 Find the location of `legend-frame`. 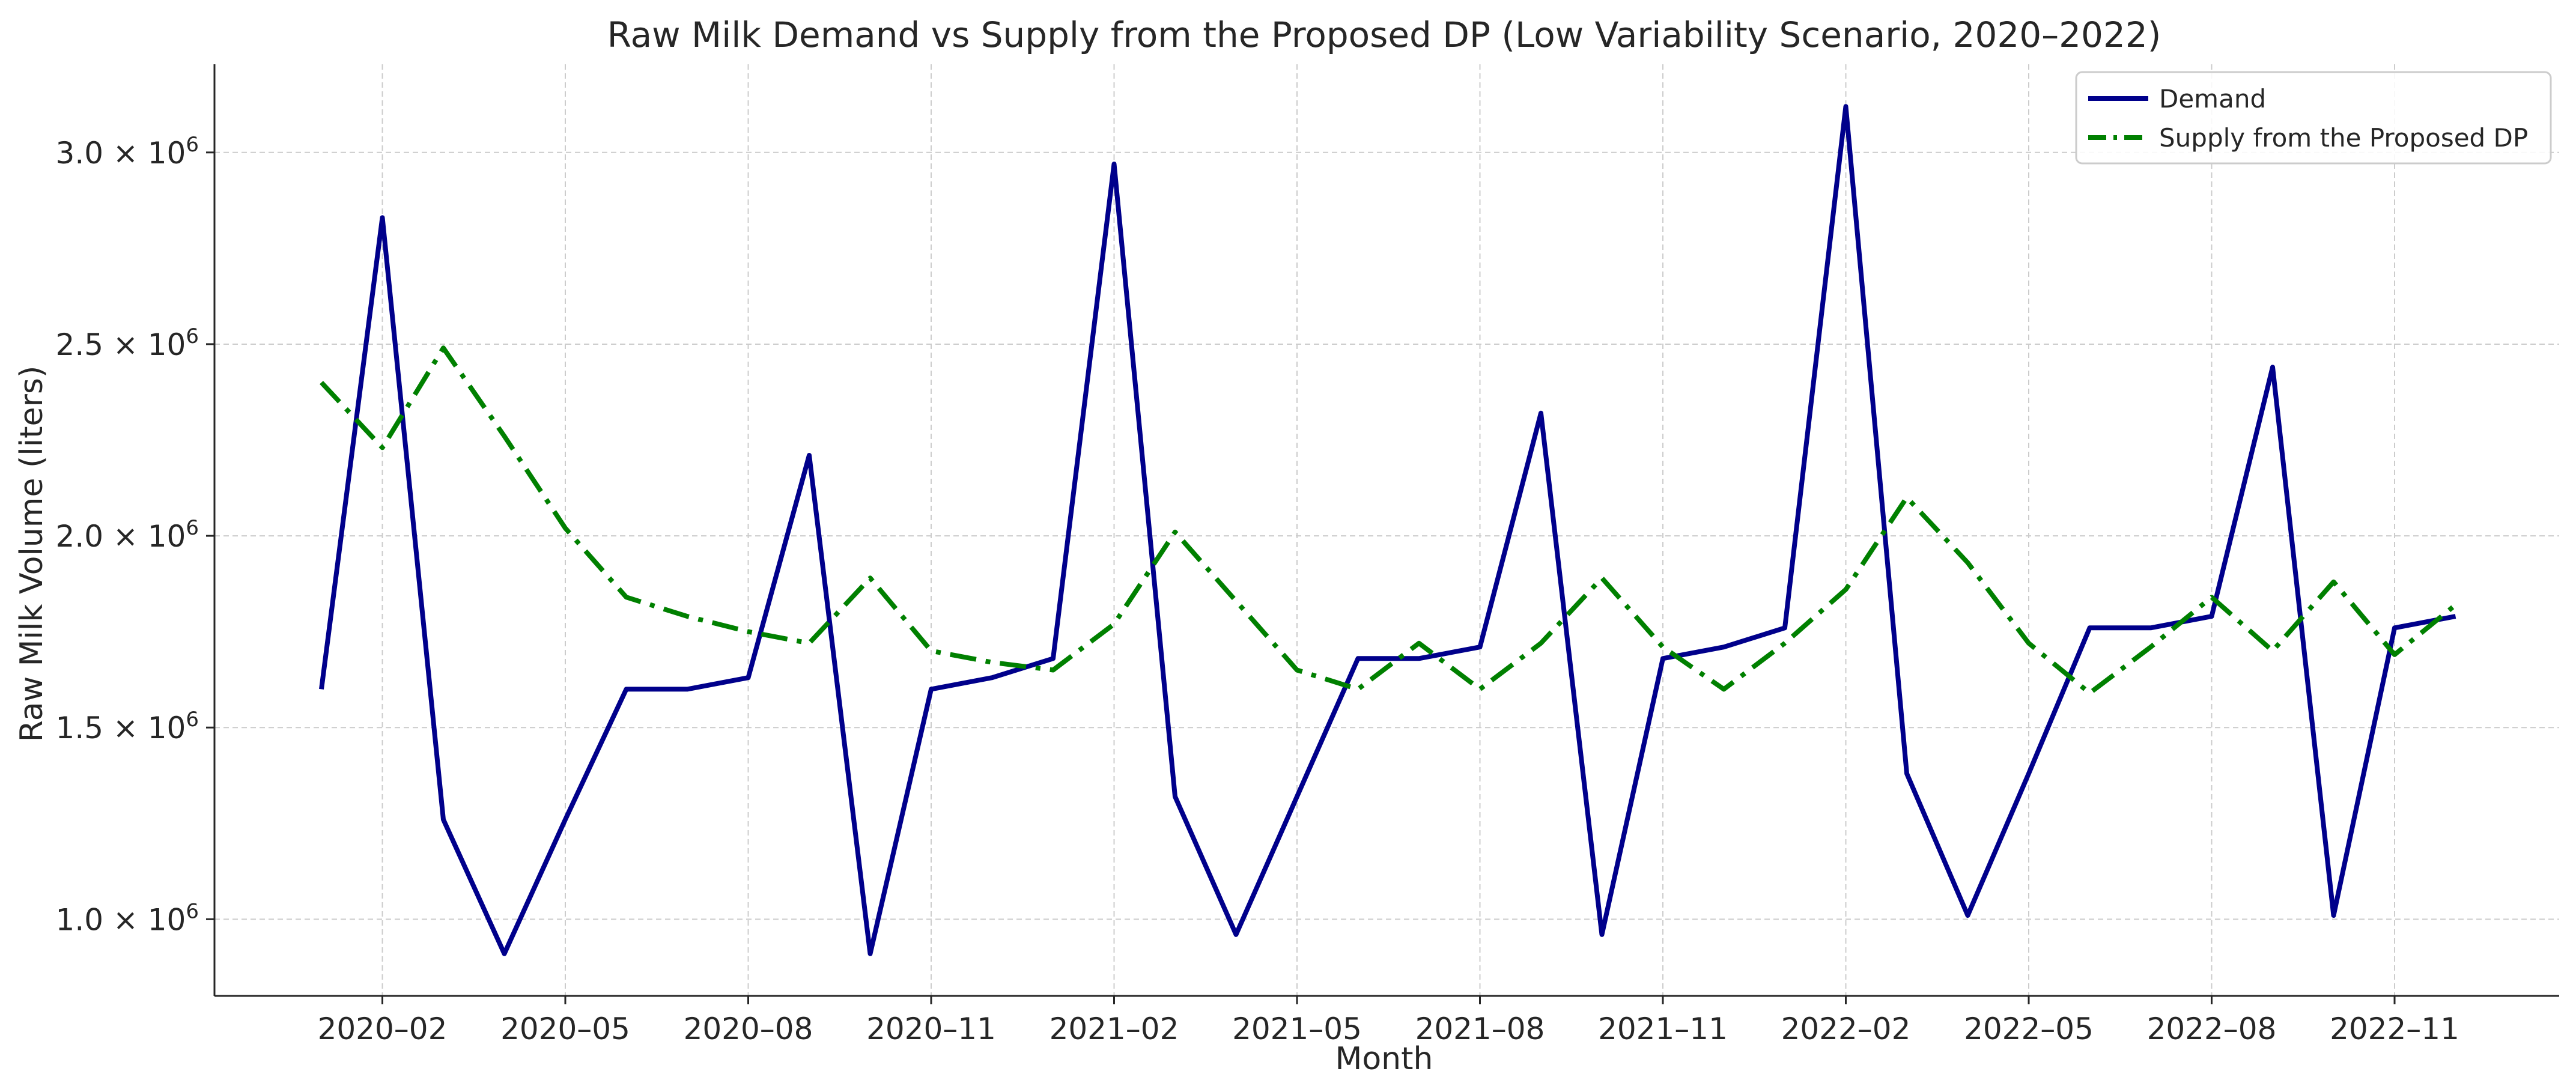

legend-frame is located at coordinates (2313, 118).